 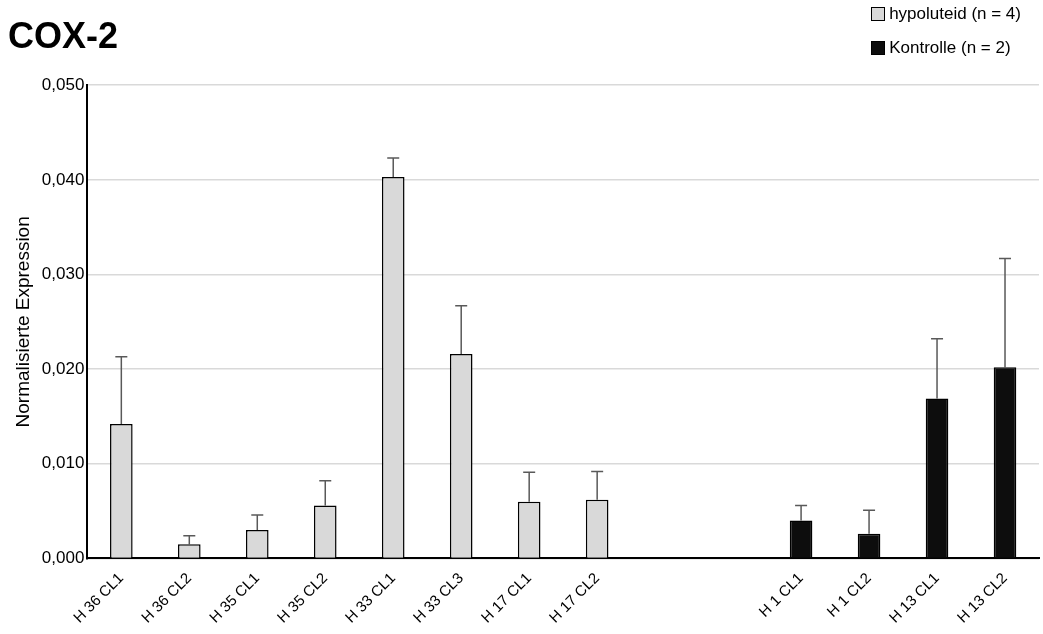 I want to click on x-tick-label: H 1 CL2, so click(x=849, y=594).